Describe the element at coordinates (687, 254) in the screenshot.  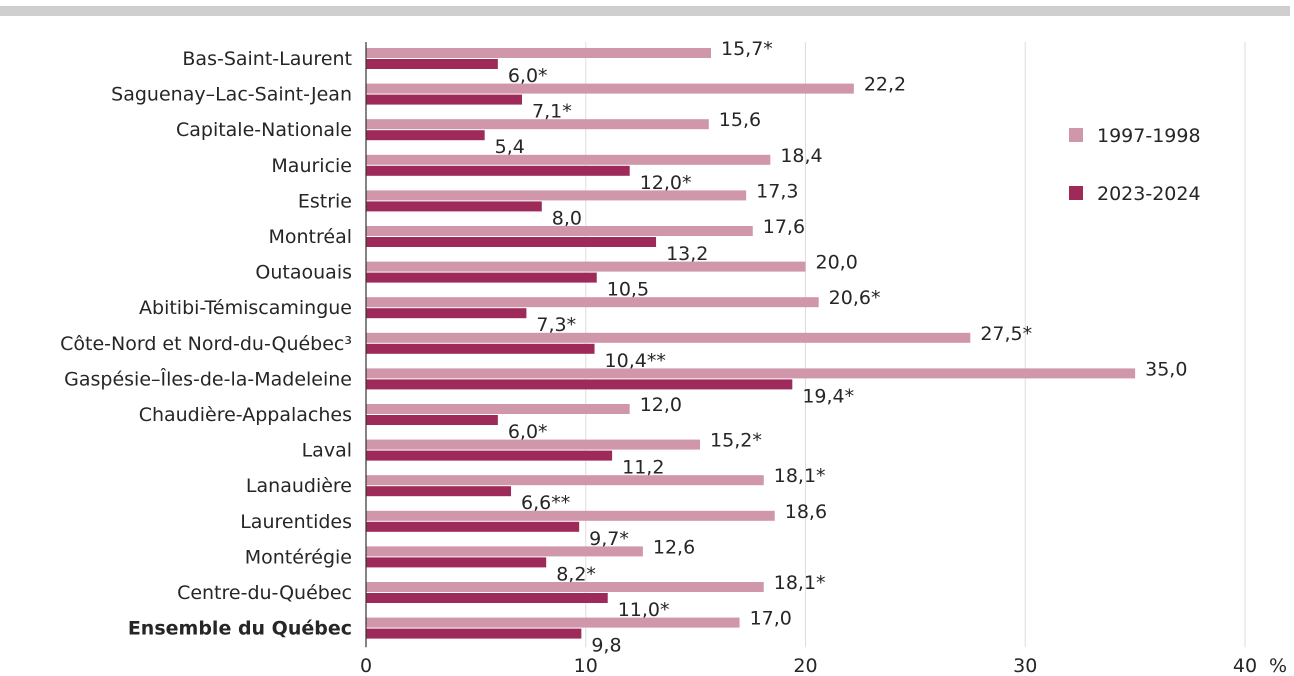
I see `data-label-2023-2024: 13,2` at that location.